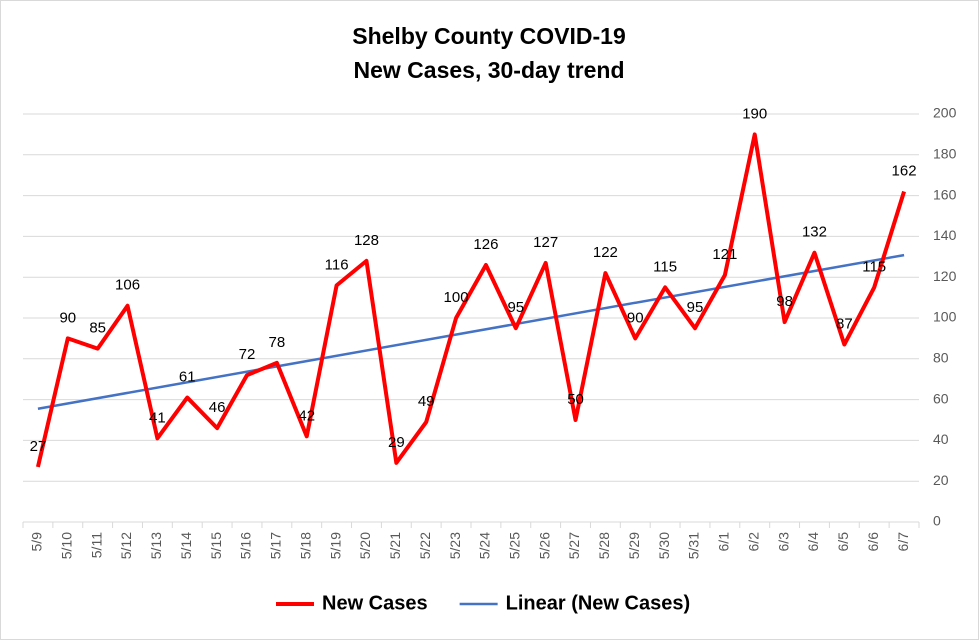 Image resolution: width=979 pixels, height=640 pixels. Describe the element at coordinates (724, 254) in the screenshot. I see `data-label: 121` at that location.